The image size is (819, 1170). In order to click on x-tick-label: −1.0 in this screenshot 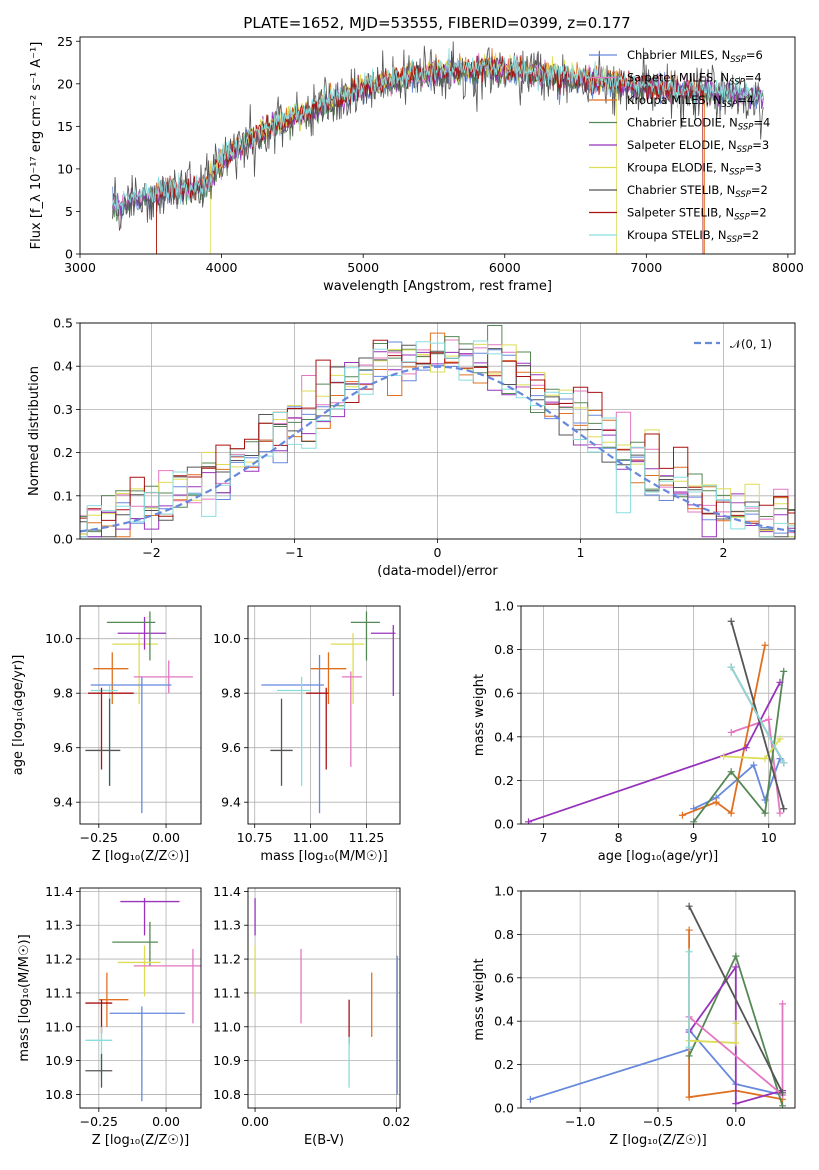, I will do `click(580, 1121)`.